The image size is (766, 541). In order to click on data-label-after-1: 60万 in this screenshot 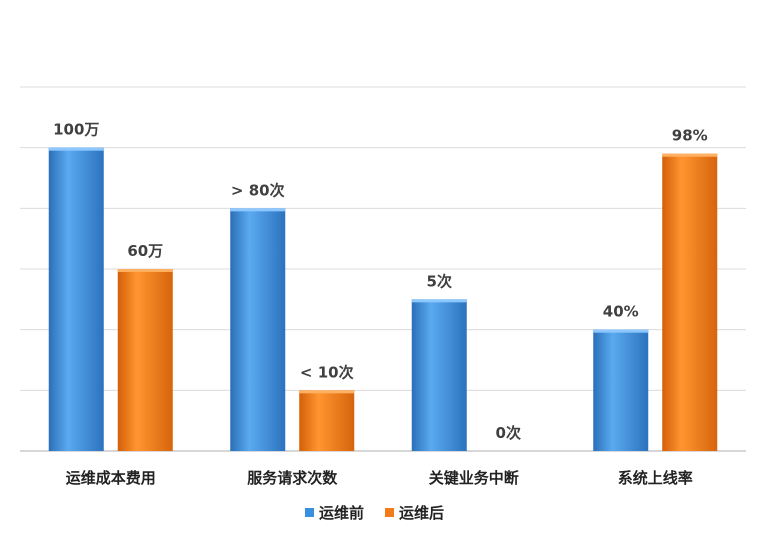, I will do `click(145, 251)`.